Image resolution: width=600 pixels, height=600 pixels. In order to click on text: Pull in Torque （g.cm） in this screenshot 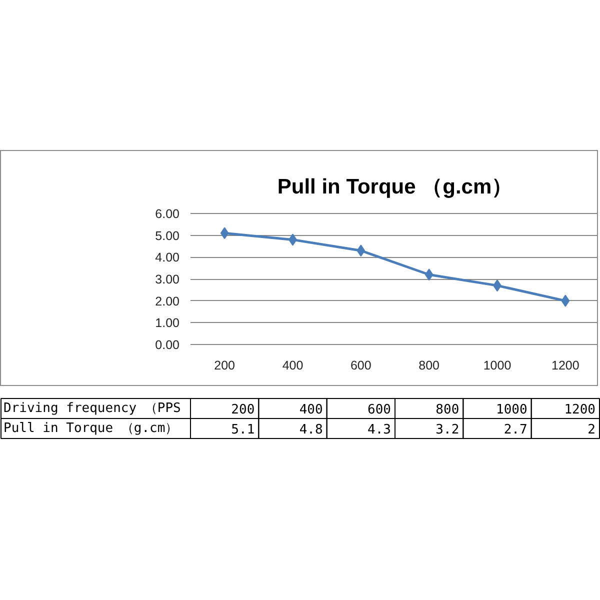, I will do `click(91, 428)`.